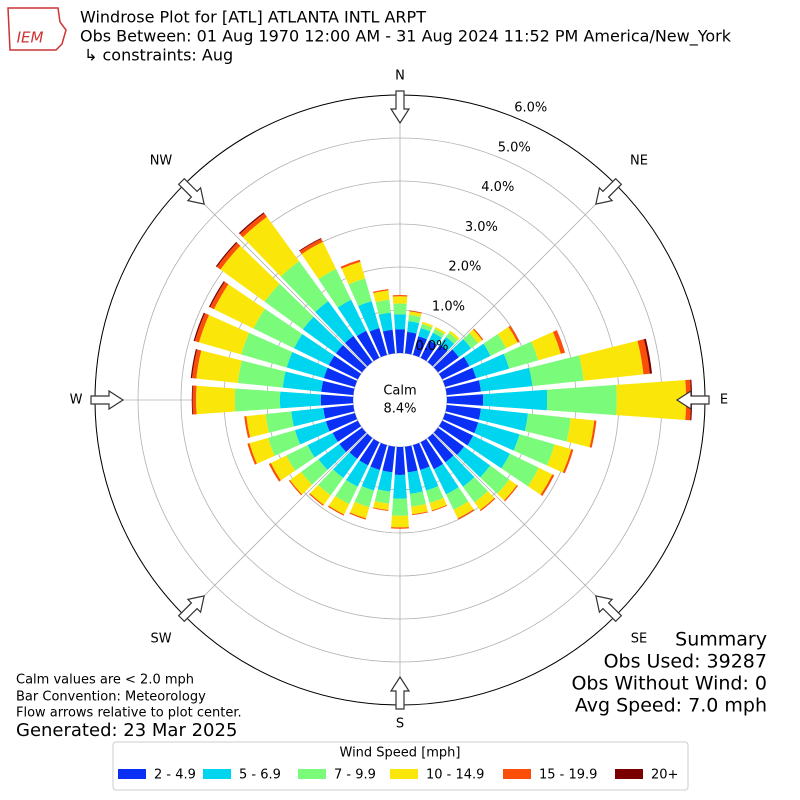  I want to click on legend-label: 10 - 14.9, so click(455, 775).